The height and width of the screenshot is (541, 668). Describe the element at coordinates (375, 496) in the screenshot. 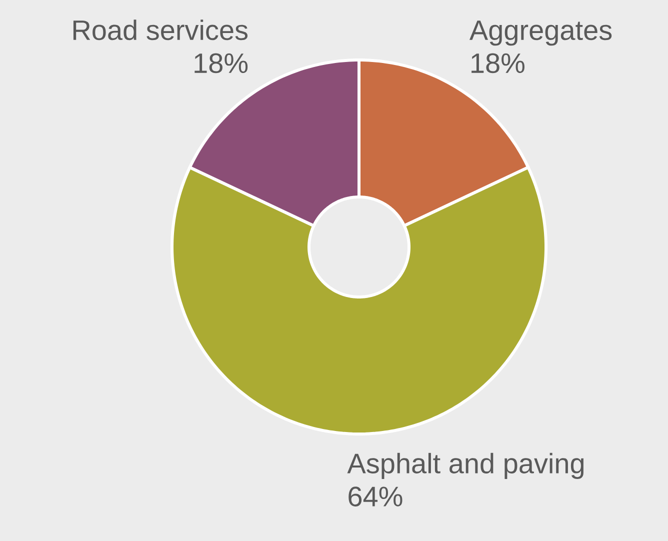

I see `data-label: 64%` at that location.